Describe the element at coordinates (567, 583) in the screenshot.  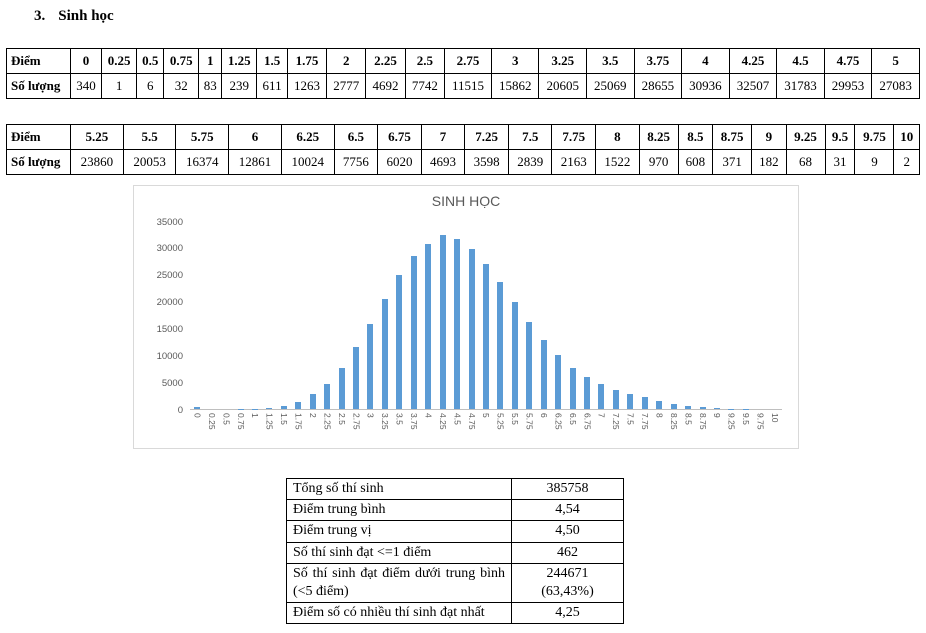
I see `summary-value: 244671 (63,43%)` at that location.